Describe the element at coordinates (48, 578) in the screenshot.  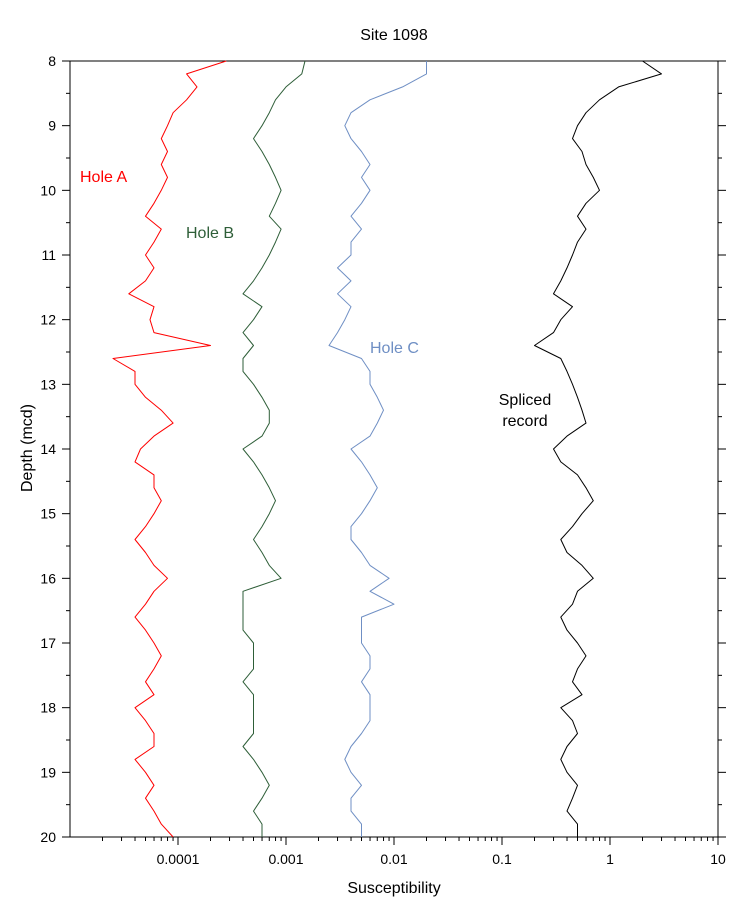
I see `y-tick-label: 16` at that location.